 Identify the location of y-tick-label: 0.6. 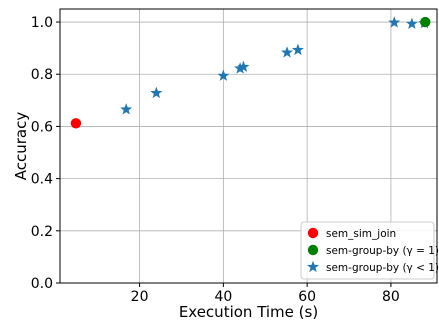
(42, 127).